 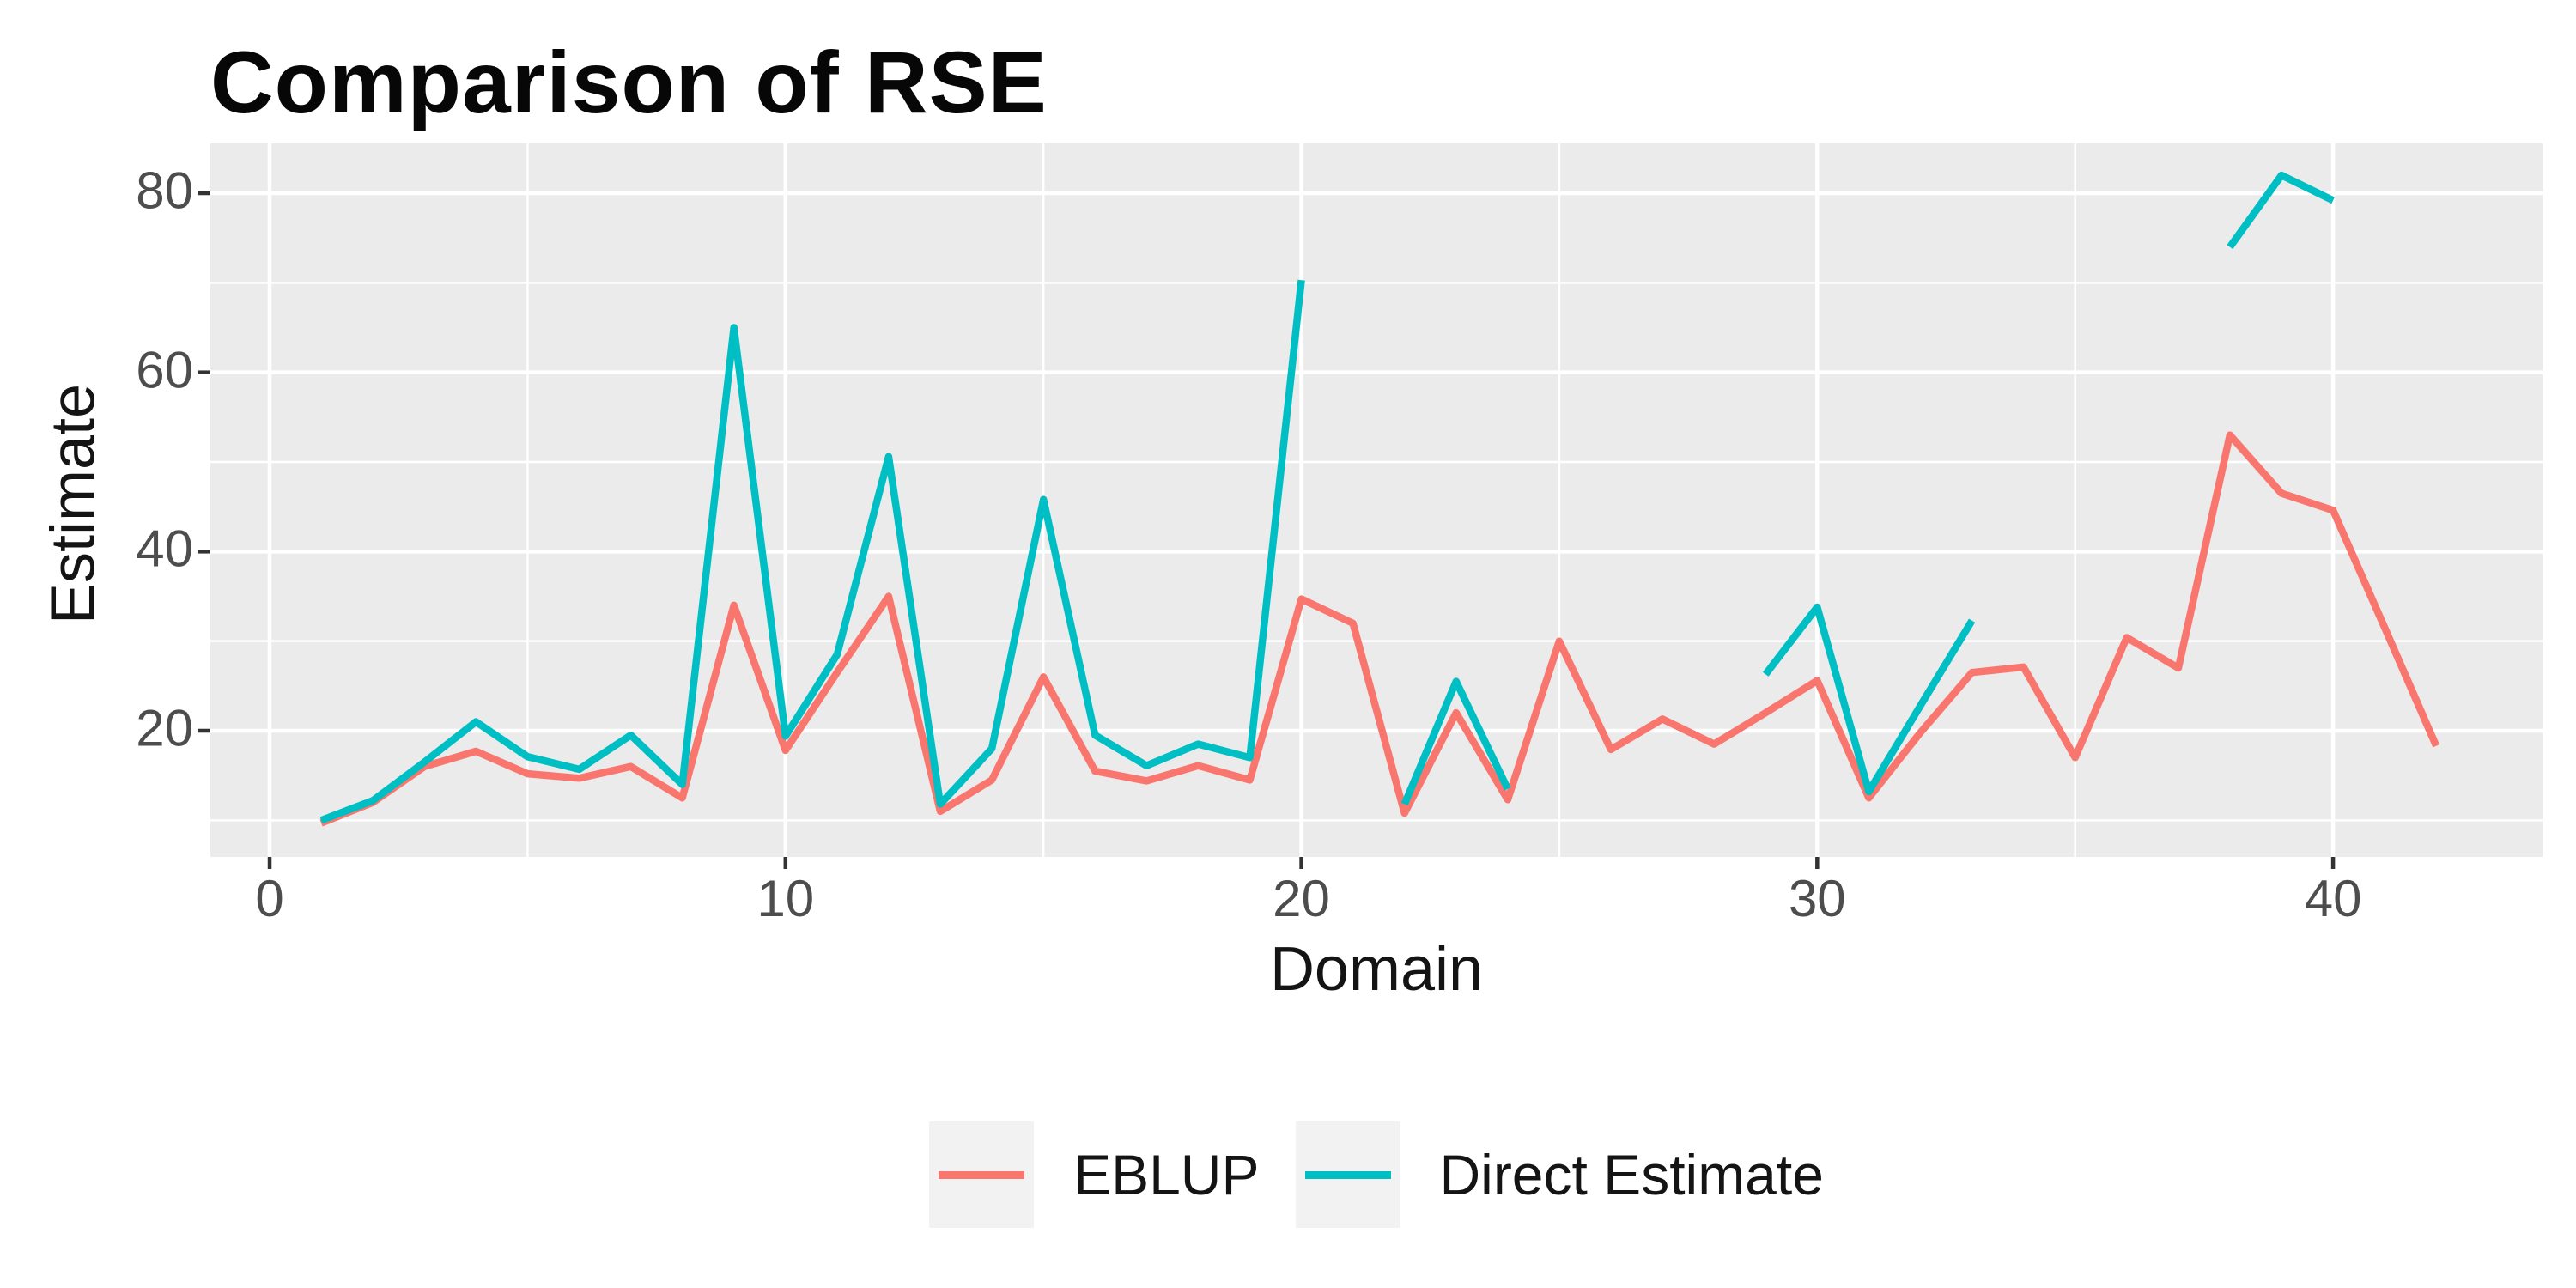 What do you see at coordinates (96, 644) in the screenshot?
I see `y-axis-tick-labels: 20 40 60 80` at bounding box center [96, 644].